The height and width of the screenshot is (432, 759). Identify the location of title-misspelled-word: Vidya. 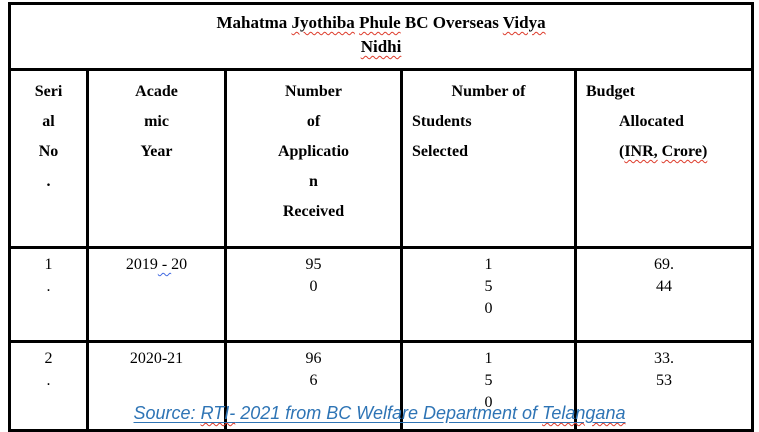
(524, 22).